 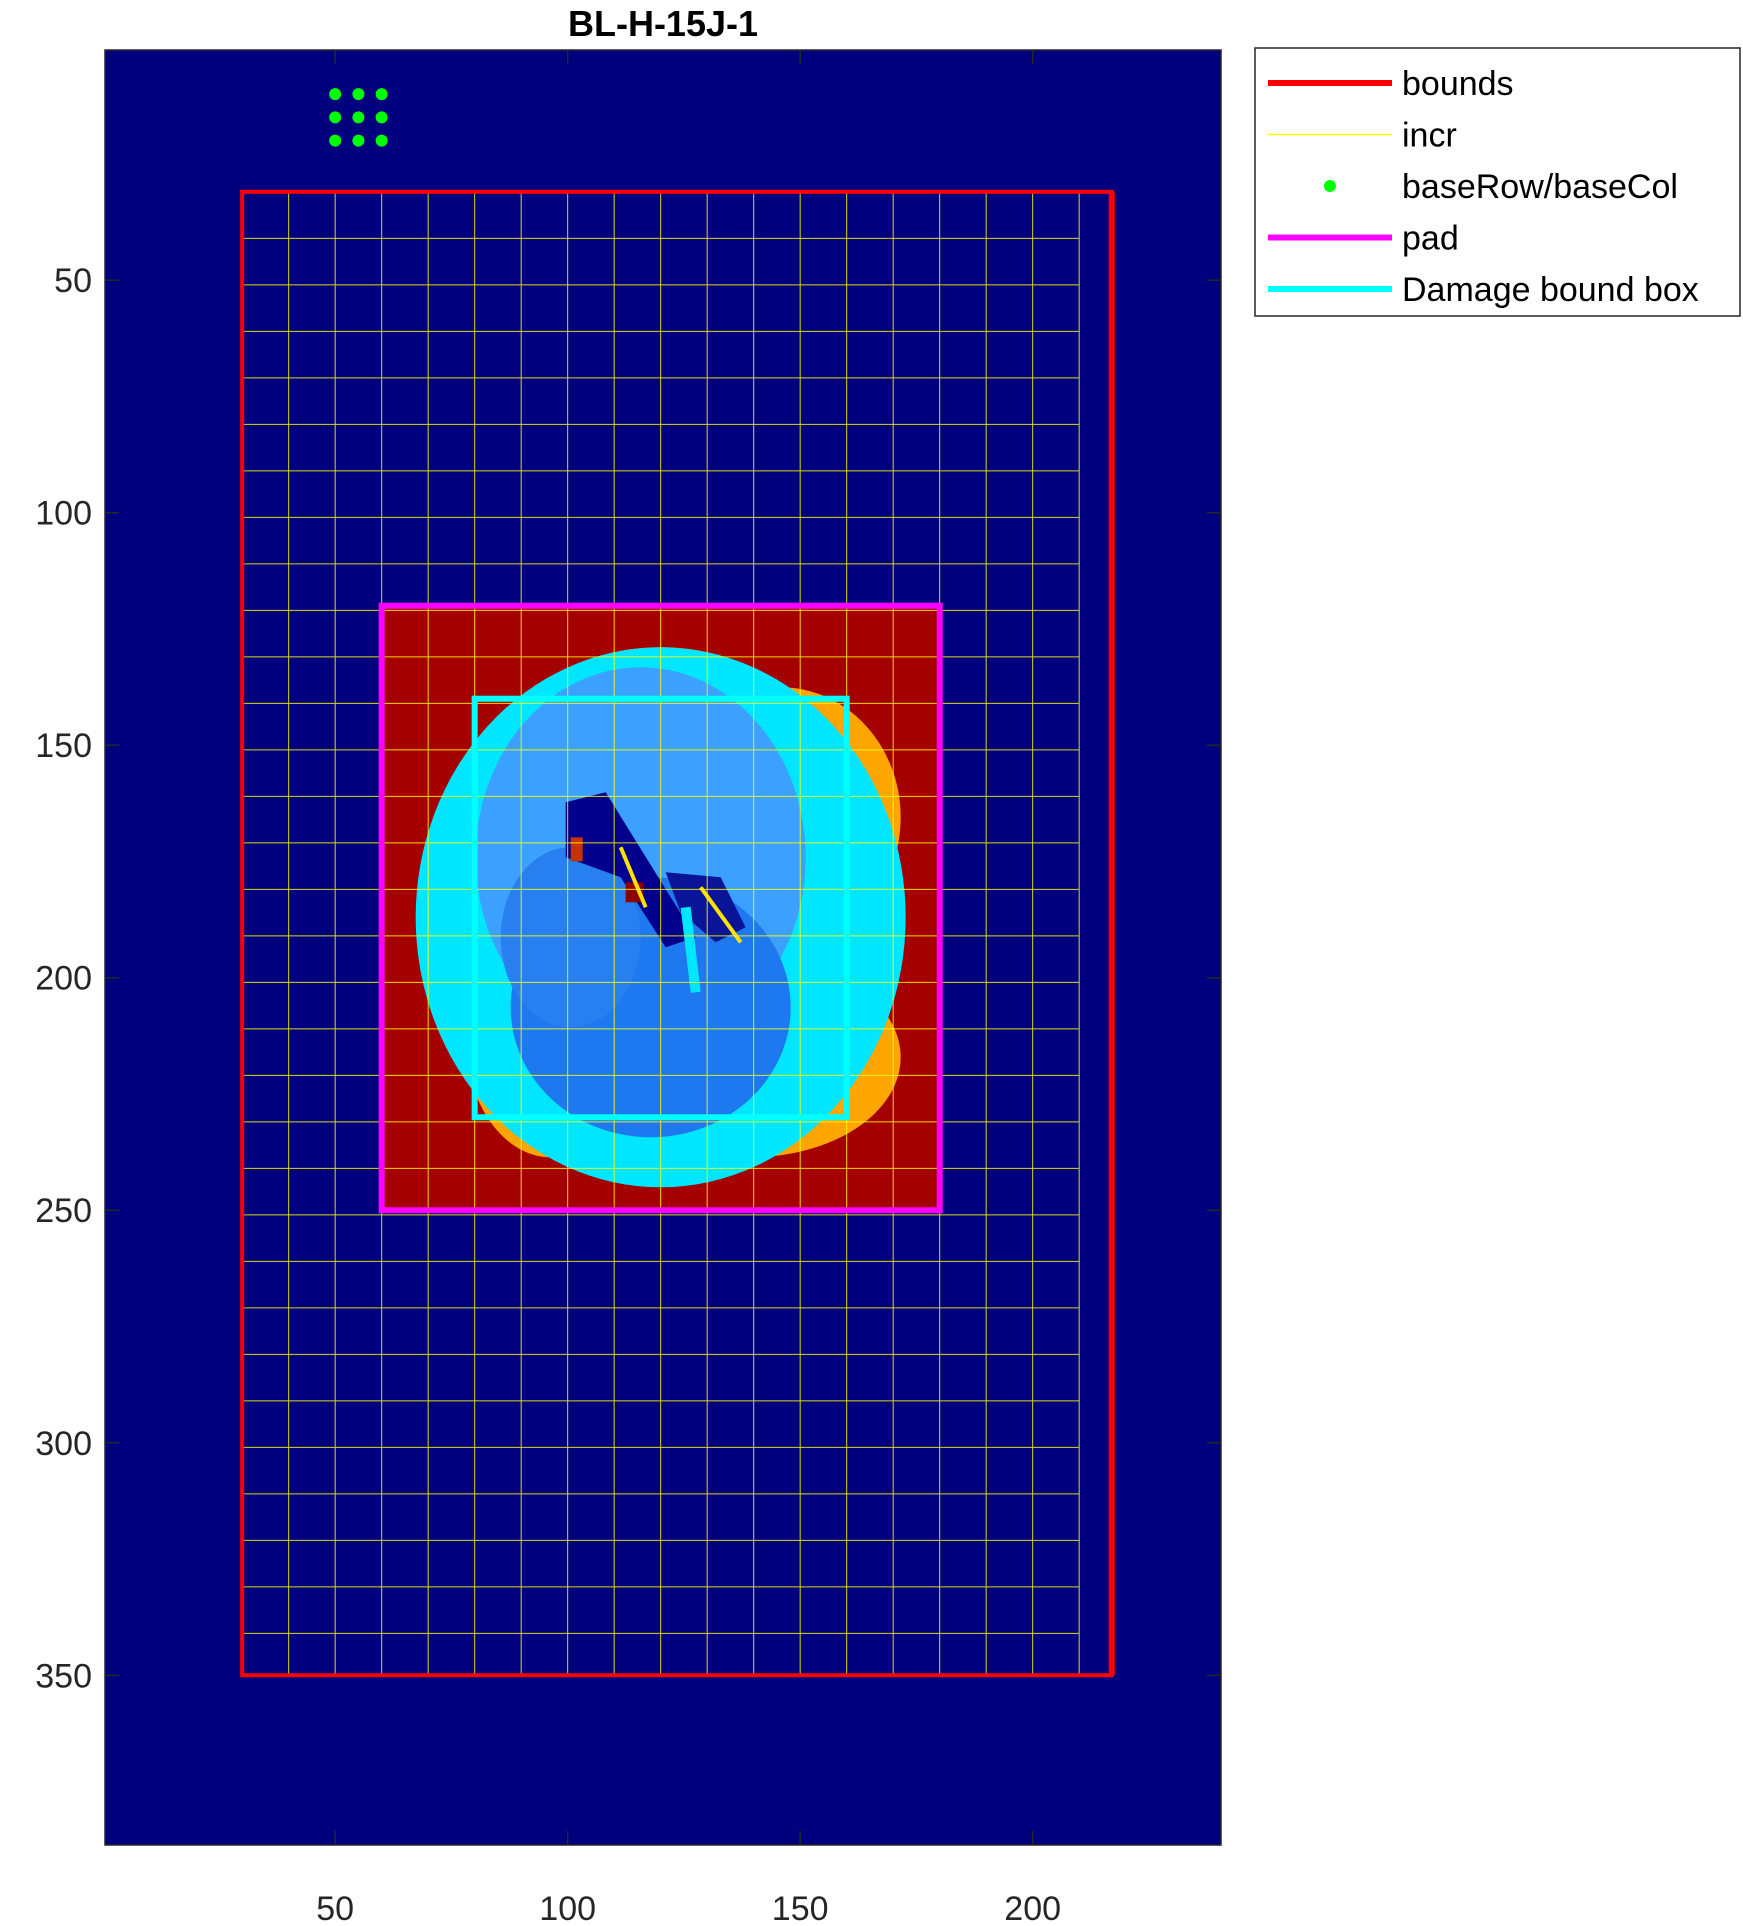 What do you see at coordinates (1032, 1908) in the screenshot?
I see `x-tick-label: 200` at bounding box center [1032, 1908].